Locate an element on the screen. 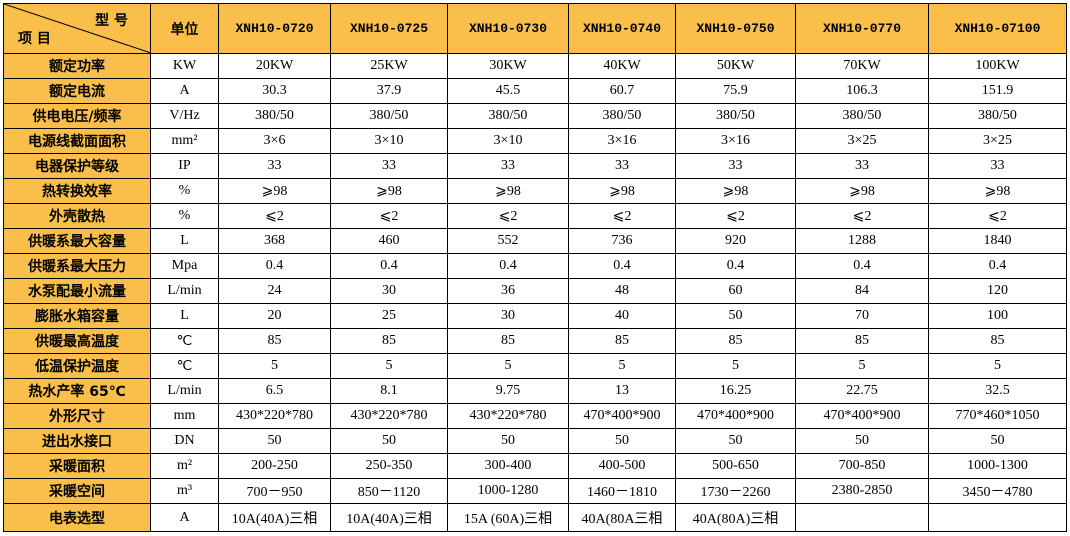 This screenshot has height=536, width=1070. table-row: 低温保护温度 ℃ 5 5 5 5 5 5 5 is located at coordinates (535, 366).